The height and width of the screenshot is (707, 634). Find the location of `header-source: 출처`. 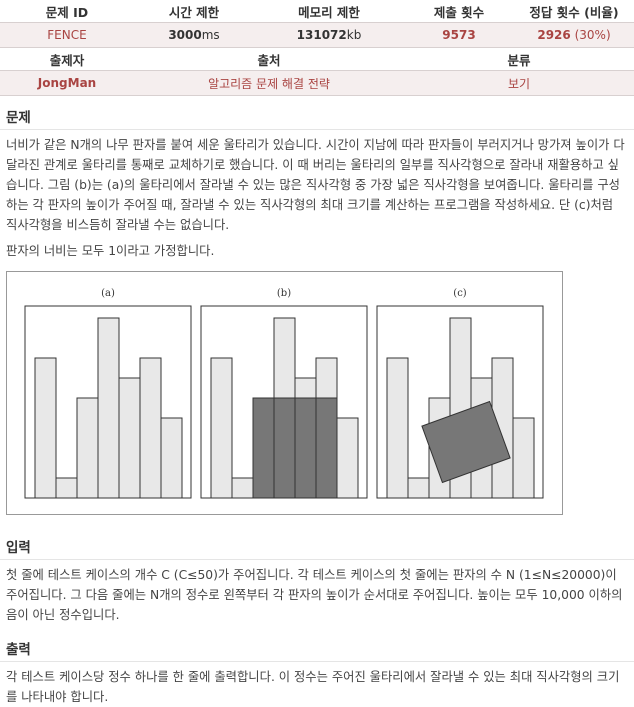

header-source: 출처 is located at coordinates (269, 59).